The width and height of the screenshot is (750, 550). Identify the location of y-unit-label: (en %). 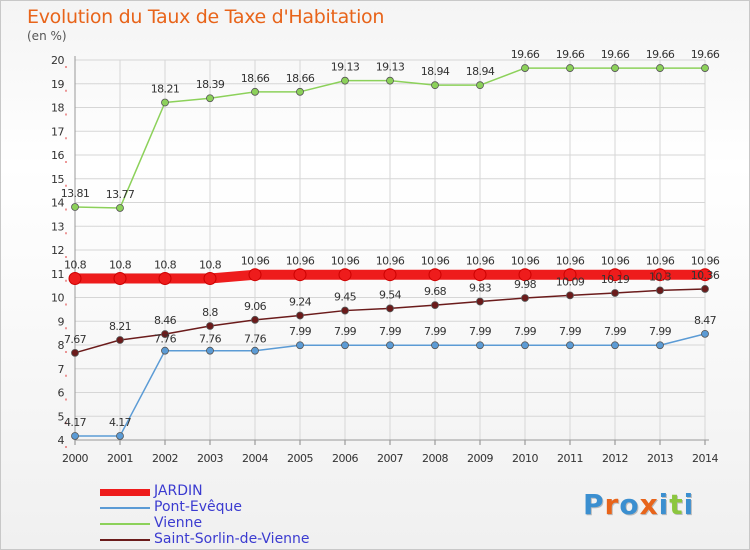
(47, 36).